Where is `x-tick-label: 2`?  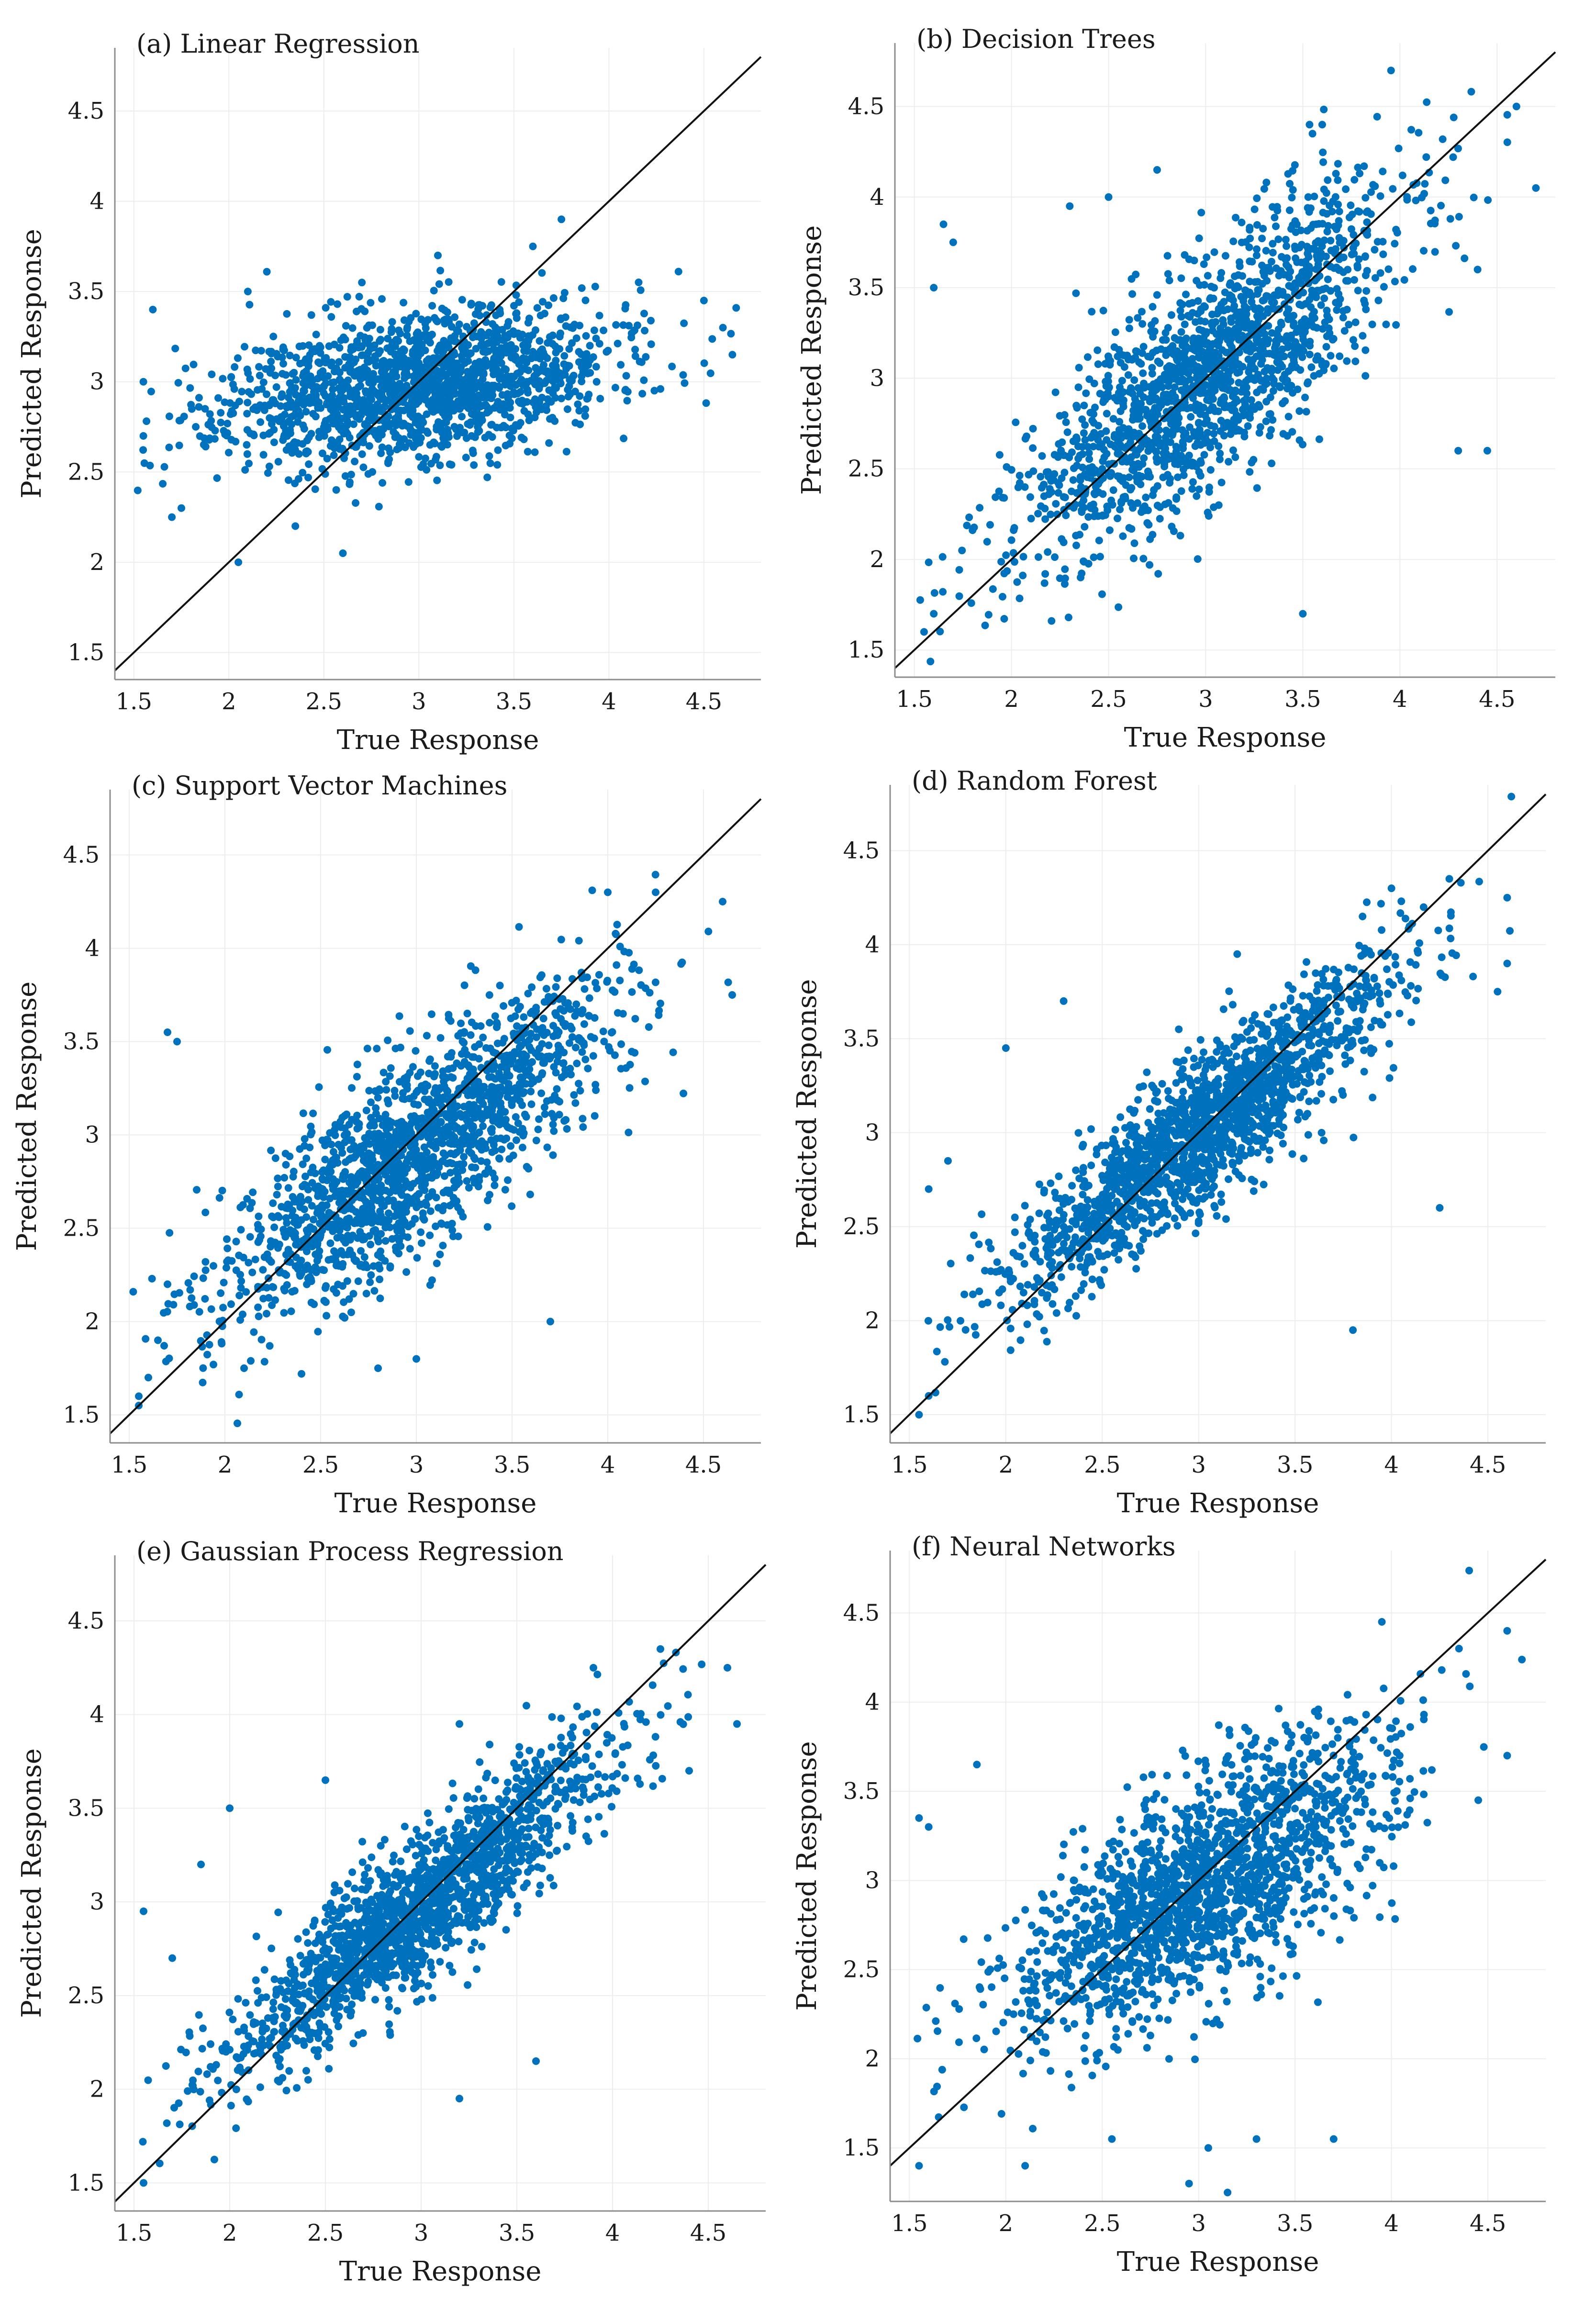
x-tick-label: 2 is located at coordinates (229, 701).